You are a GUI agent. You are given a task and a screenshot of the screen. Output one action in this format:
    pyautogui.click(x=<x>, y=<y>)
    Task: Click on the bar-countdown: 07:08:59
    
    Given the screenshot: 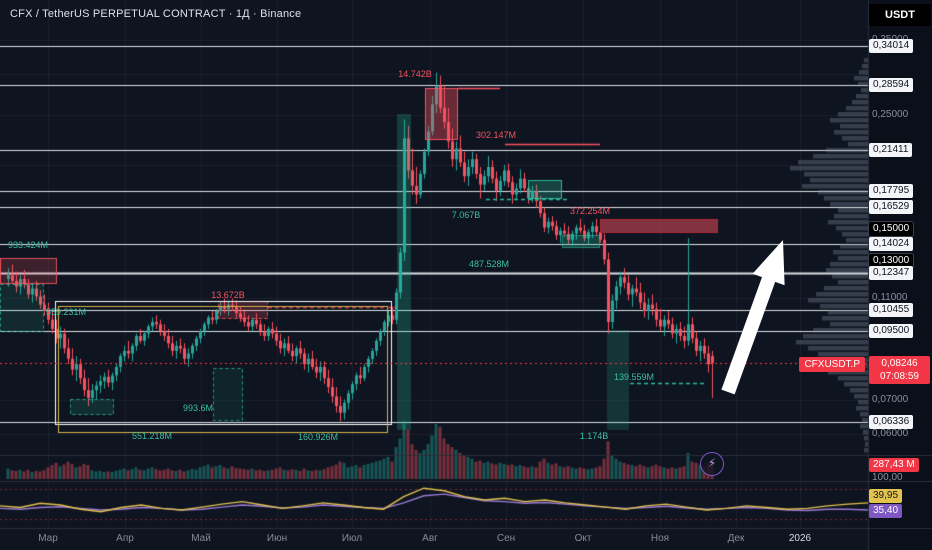 What is the action you would take?
    pyautogui.click(x=899, y=376)
    